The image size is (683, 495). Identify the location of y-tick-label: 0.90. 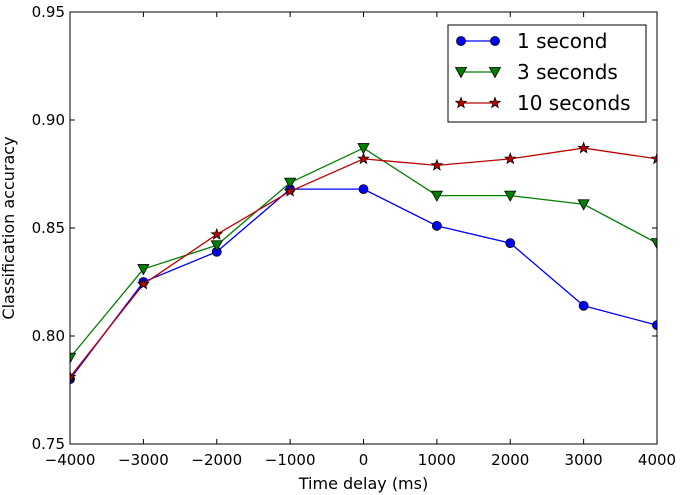
(48, 120).